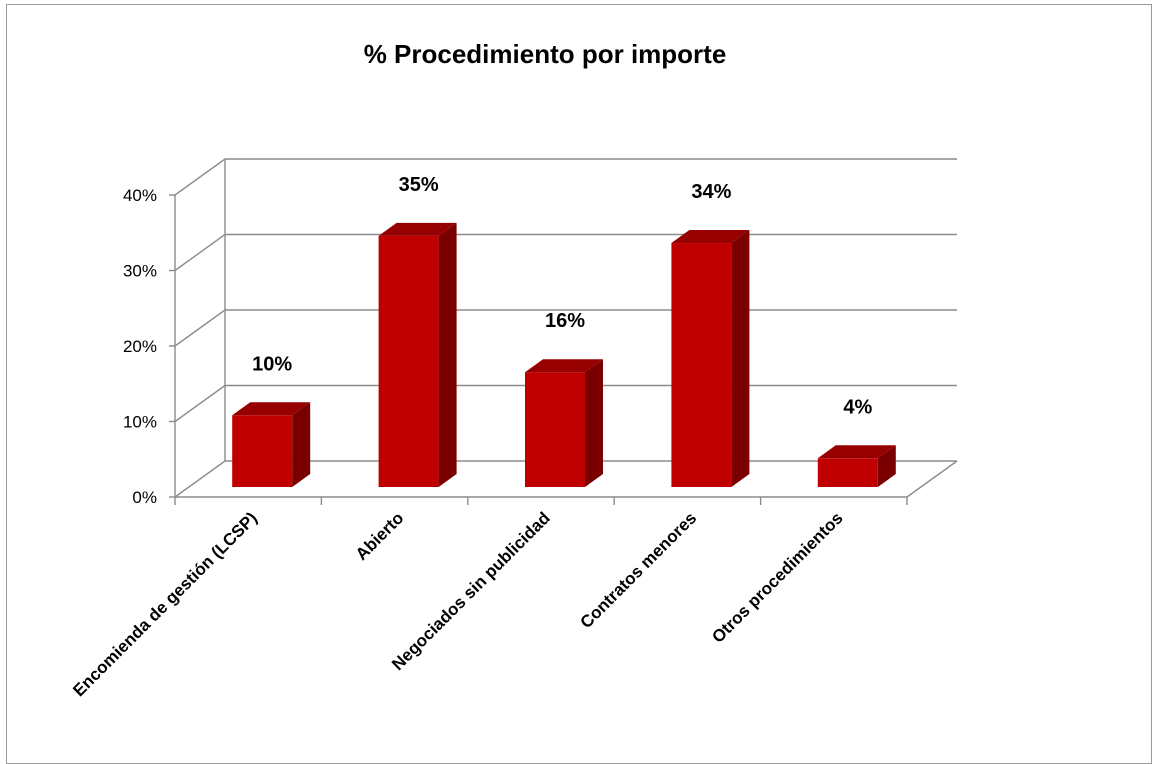 This screenshot has width=1156, height=764. What do you see at coordinates (565, 321) in the screenshot?
I see `data-label: 16%` at bounding box center [565, 321].